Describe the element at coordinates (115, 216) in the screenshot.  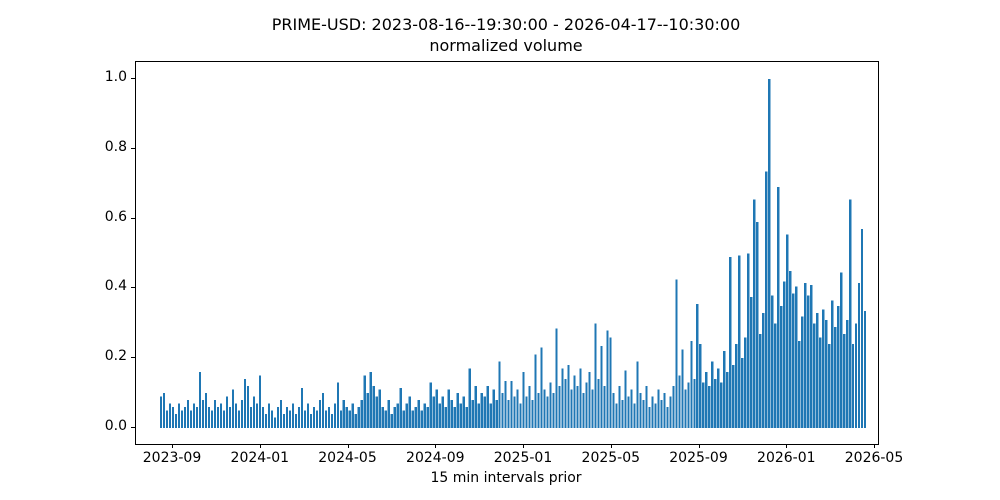
I see `y-tick-label: 0.6` at that location.